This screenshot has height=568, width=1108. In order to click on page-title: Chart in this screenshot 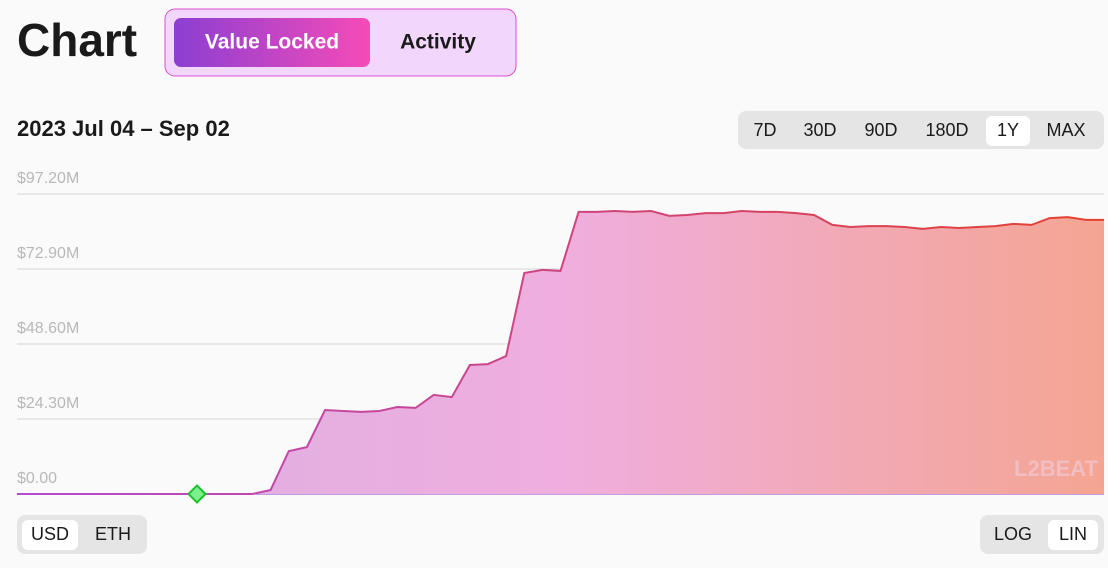, I will do `click(77, 40)`.